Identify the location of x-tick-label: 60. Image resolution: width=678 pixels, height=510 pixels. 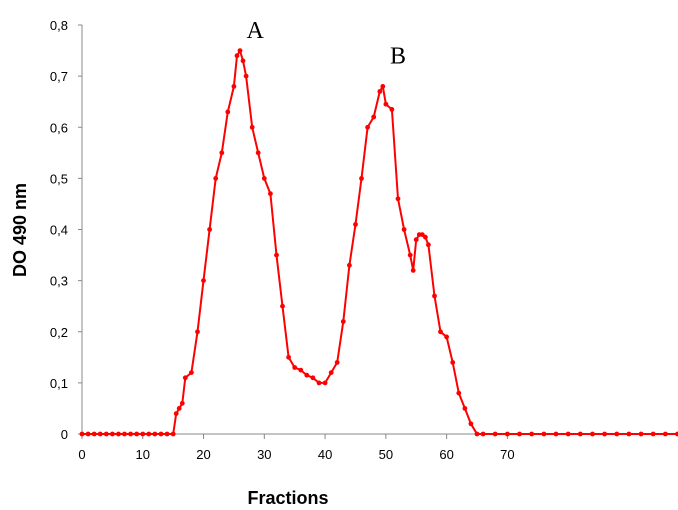
(446, 454).